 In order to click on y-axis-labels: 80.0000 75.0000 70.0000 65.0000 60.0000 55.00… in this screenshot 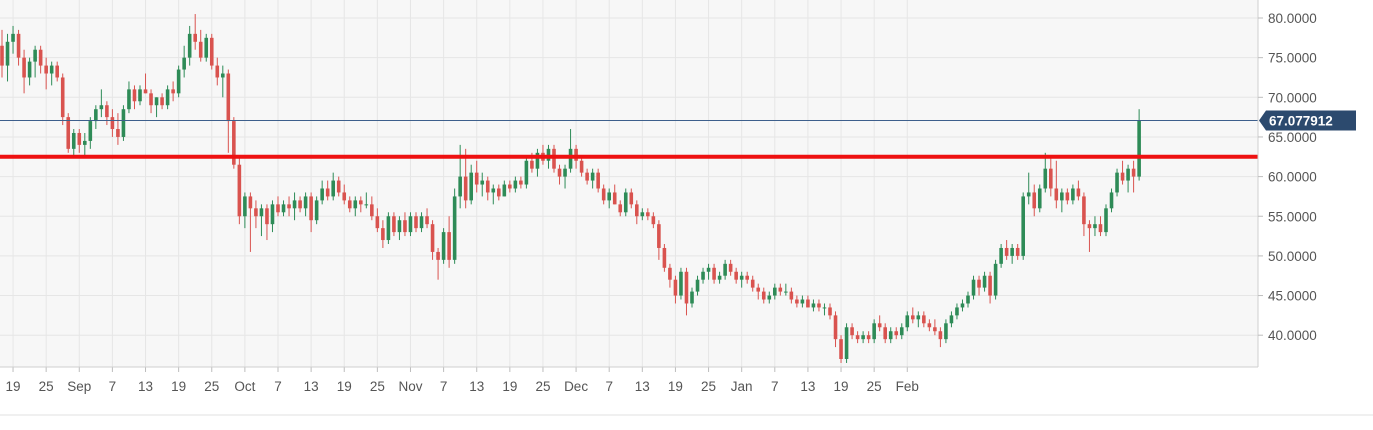, I will do `click(1287, 177)`.